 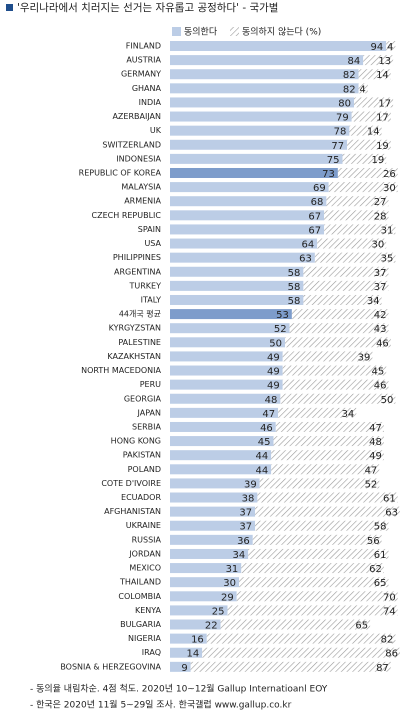 I want to click on category-label: ECUADOR, so click(x=141, y=497).